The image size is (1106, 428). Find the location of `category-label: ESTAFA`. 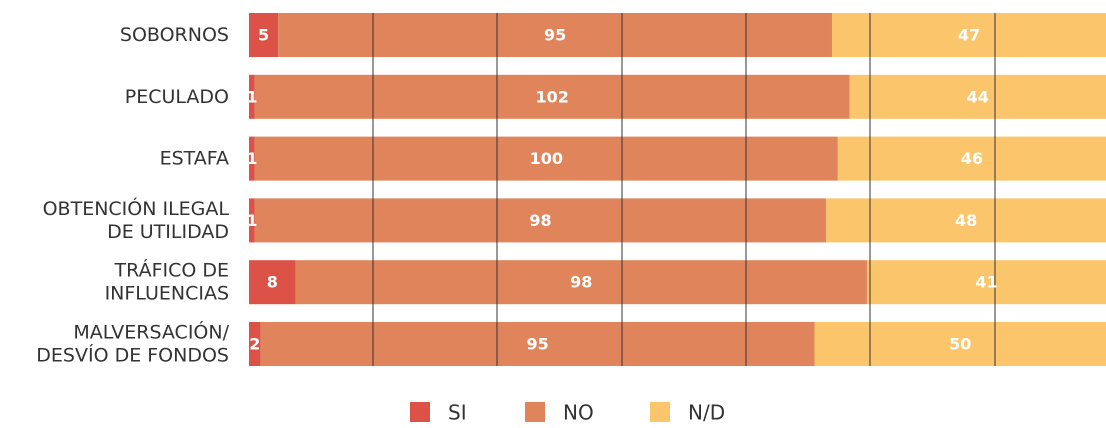

category-label: ESTAFA is located at coordinates (194, 158).